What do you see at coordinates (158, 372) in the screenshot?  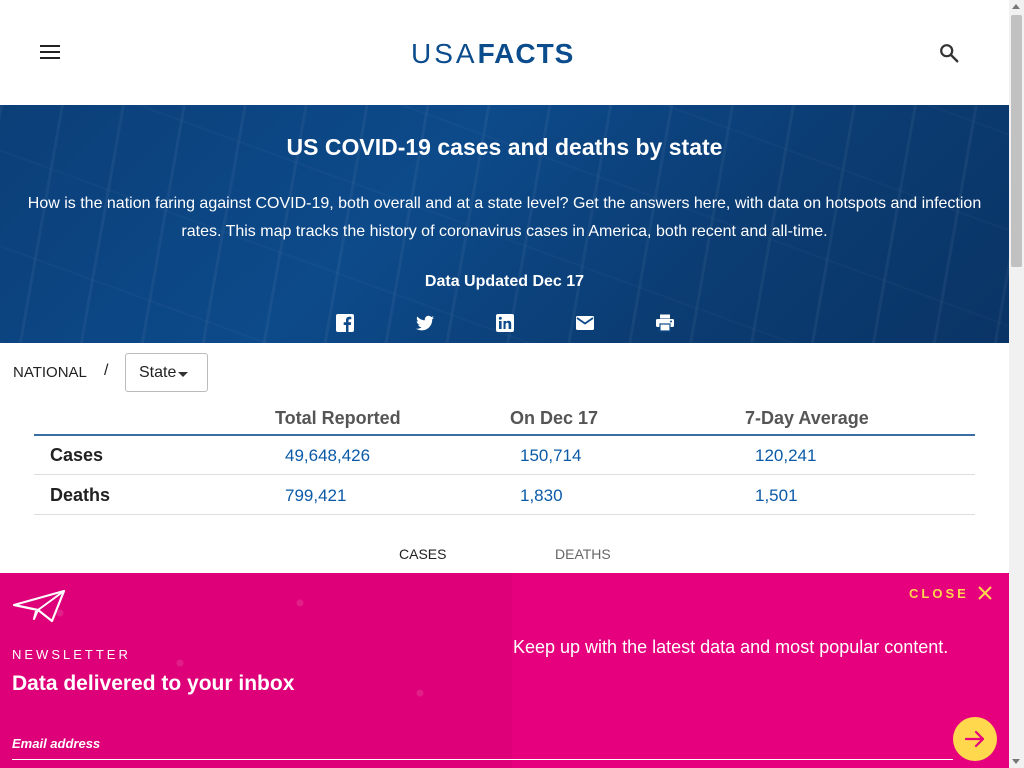 I see `state-select-value: State` at bounding box center [158, 372].